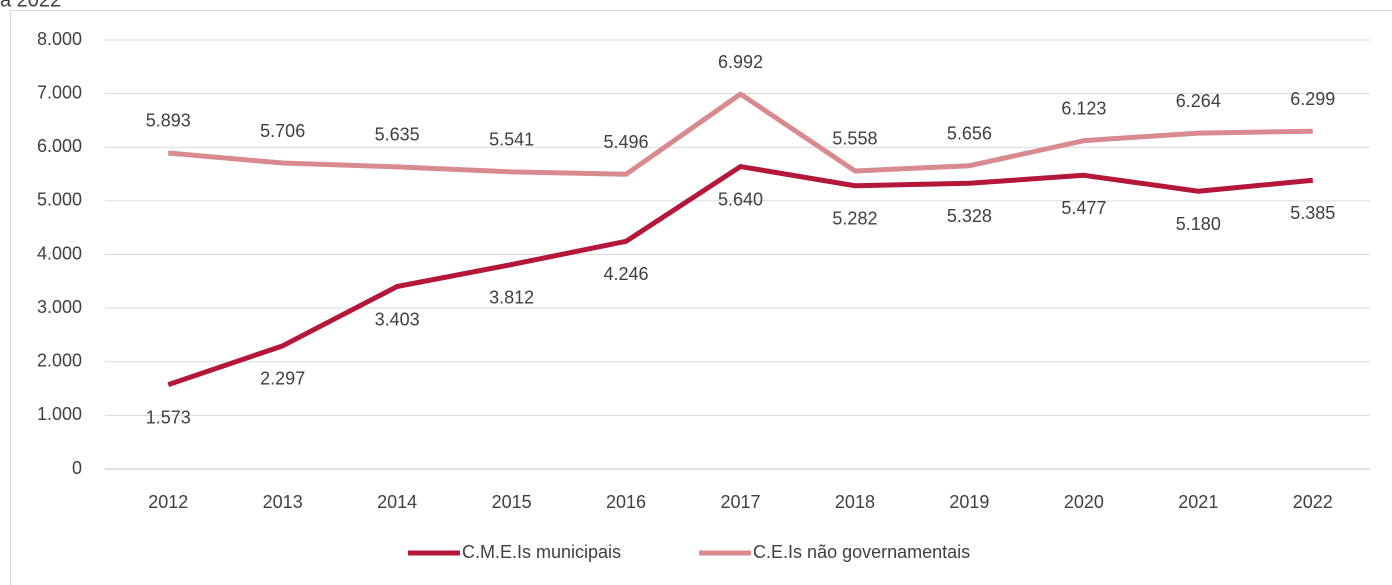 Image resolution: width=1392 pixels, height=585 pixels. I want to click on y-tick-label: 4.000, so click(59, 253).